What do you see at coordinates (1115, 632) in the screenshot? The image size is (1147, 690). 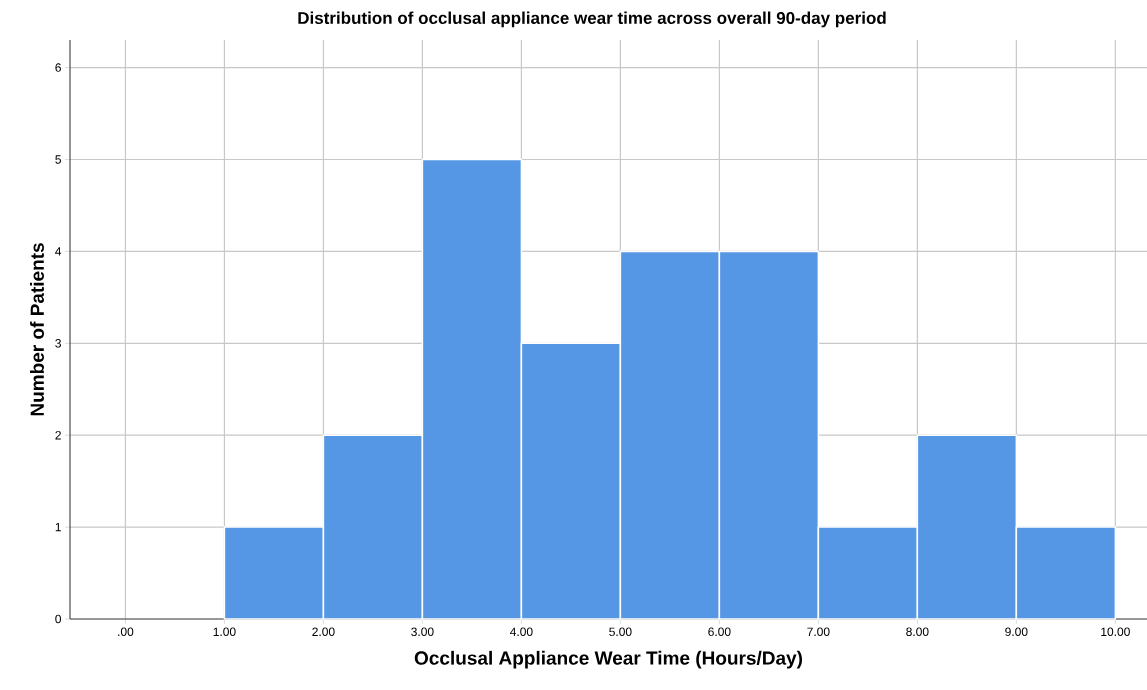 I see `x-tick-label: 10.00` at bounding box center [1115, 632].